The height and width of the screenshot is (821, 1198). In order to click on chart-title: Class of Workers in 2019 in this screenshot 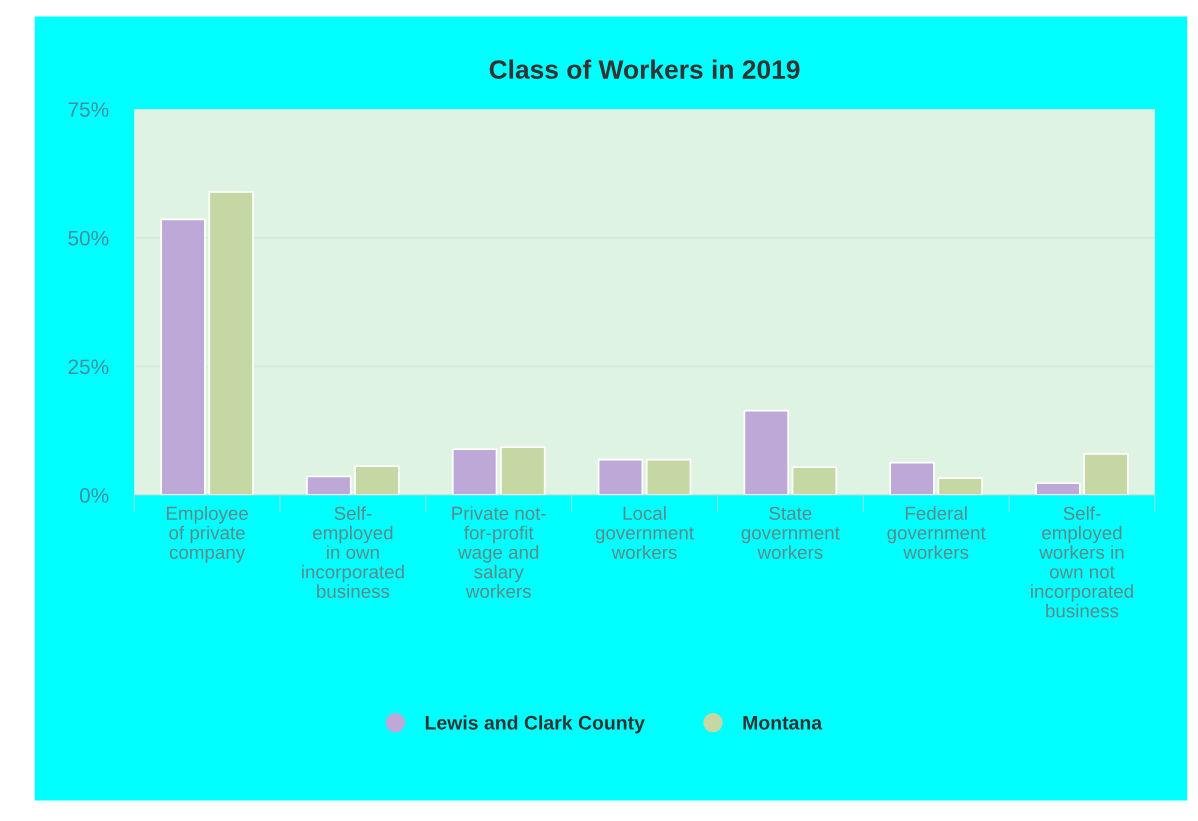, I will do `click(644, 69)`.